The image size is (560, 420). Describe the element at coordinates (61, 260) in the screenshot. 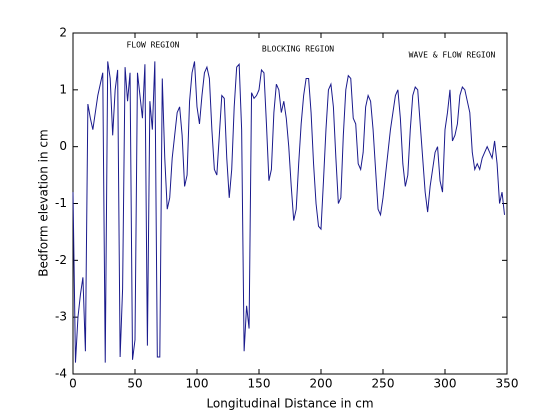

I see `y-tick-label: -2` at that location.